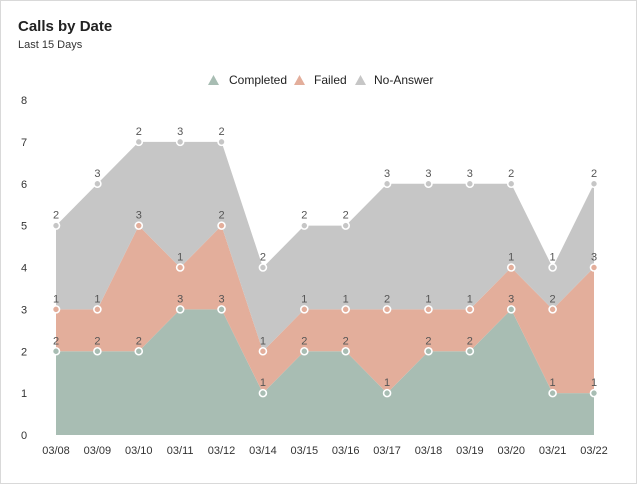  Describe the element at coordinates (360, 80) in the screenshot. I see `legend-swatch-no-answer` at that location.